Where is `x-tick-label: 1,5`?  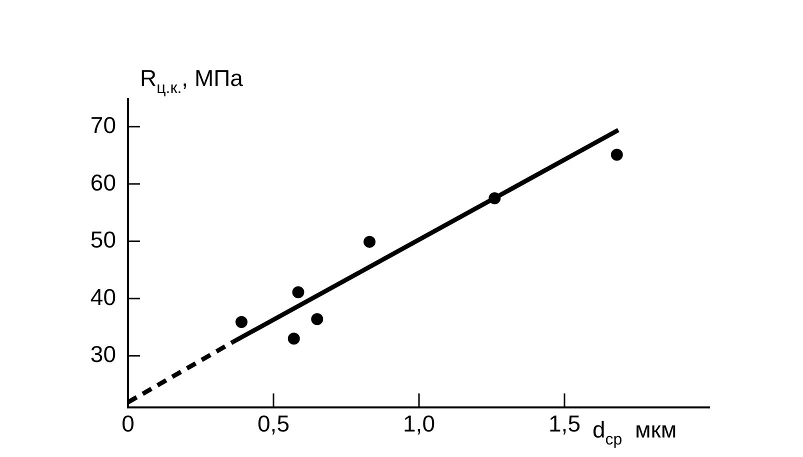 x-tick-label: 1,5 is located at coordinates (564, 423).